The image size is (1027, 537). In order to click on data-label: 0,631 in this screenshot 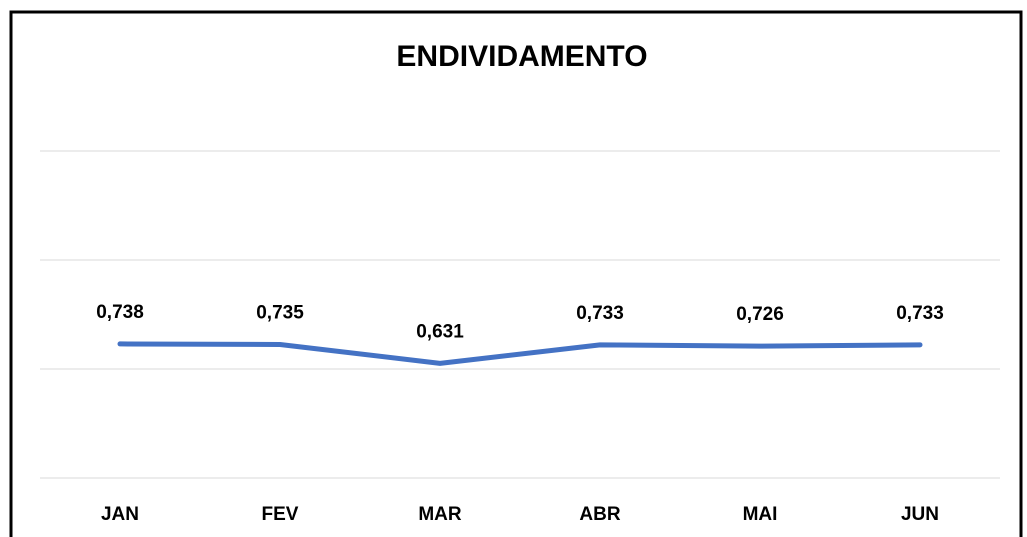, I will do `click(440, 331)`.